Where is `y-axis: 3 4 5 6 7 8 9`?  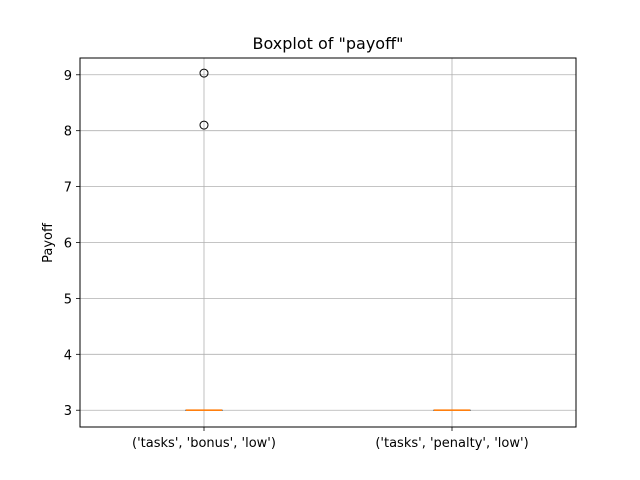 y-axis: 3 4 5 6 7 8 9 is located at coordinates (72, 244).